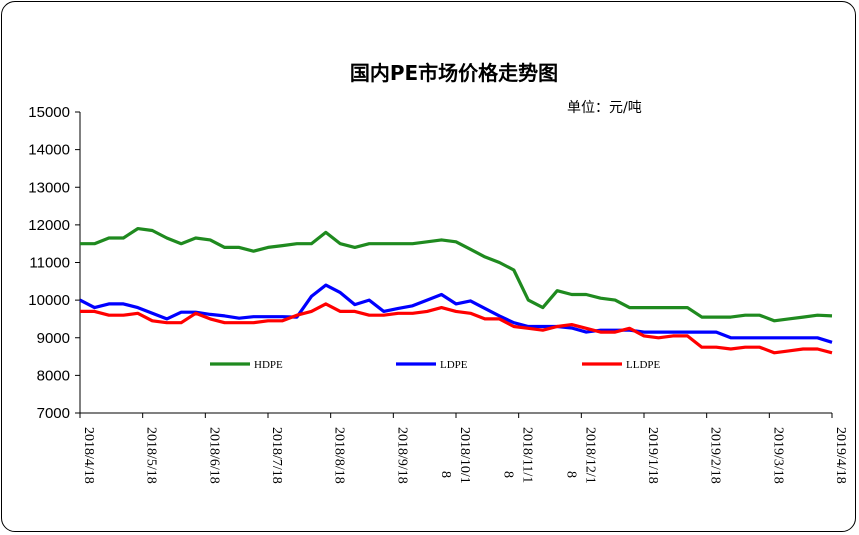 The width and height of the screenshot is (859, 535). I want to click on y-tick-label: 14000, so click(49, 150).